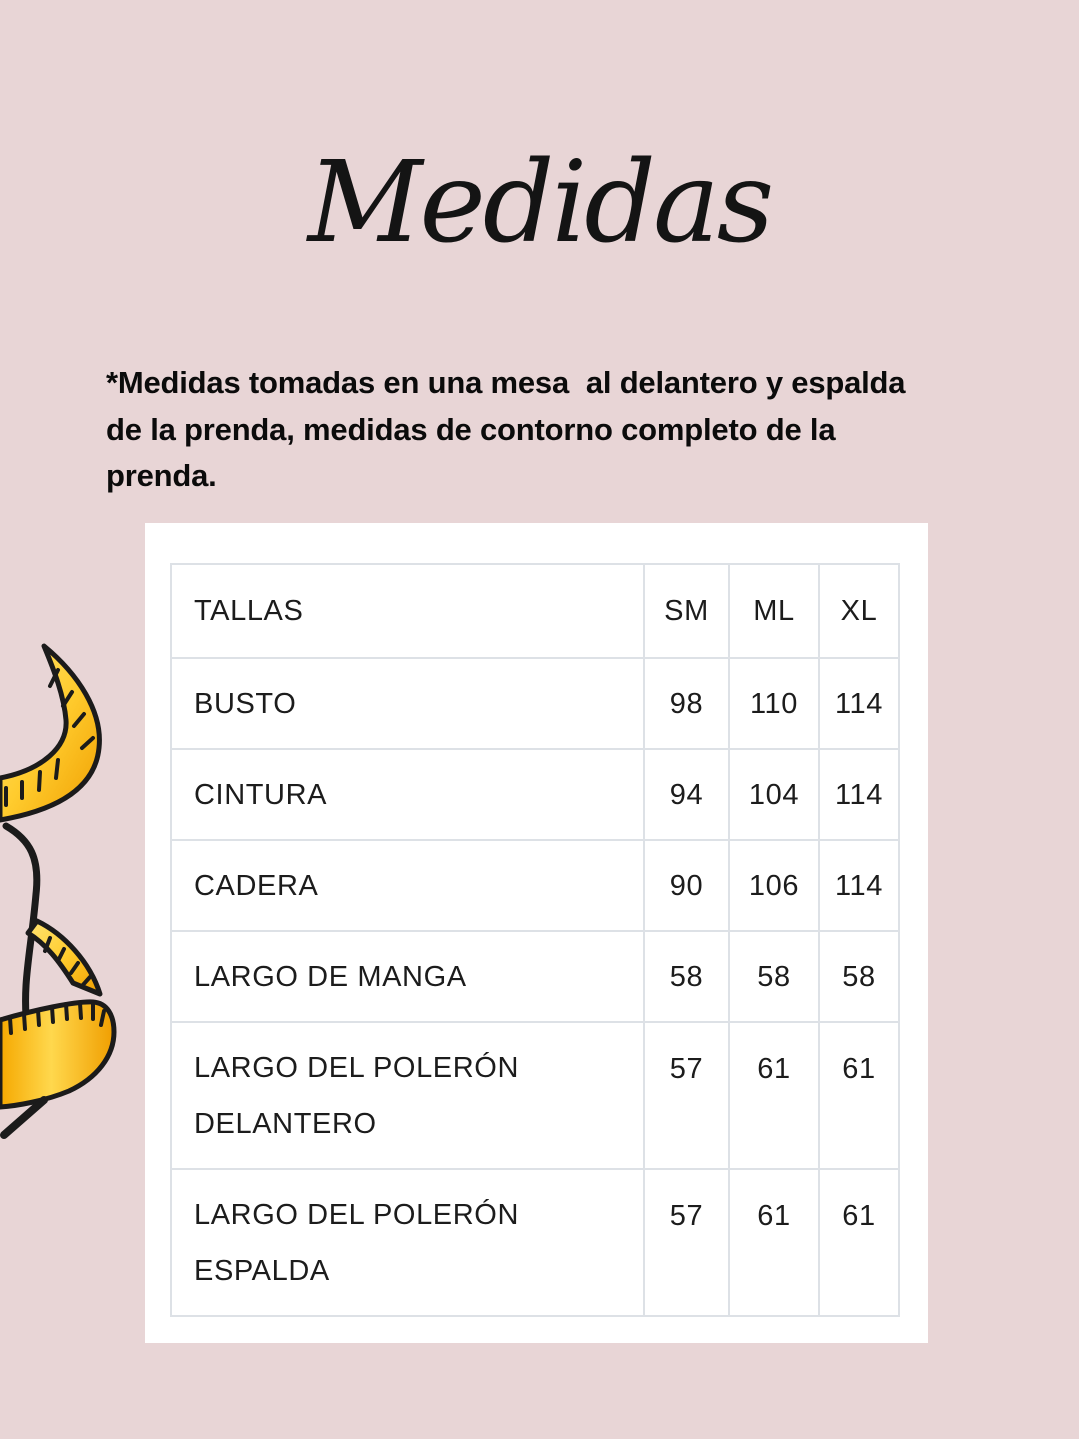 Image resolution: width=1079 pixels, height=1439 pixels. I want to click on table-row-largo-poleron-delantero: LARGO DEL POLERÓN DELANTERO 57 61 61, so click(535, 1095).